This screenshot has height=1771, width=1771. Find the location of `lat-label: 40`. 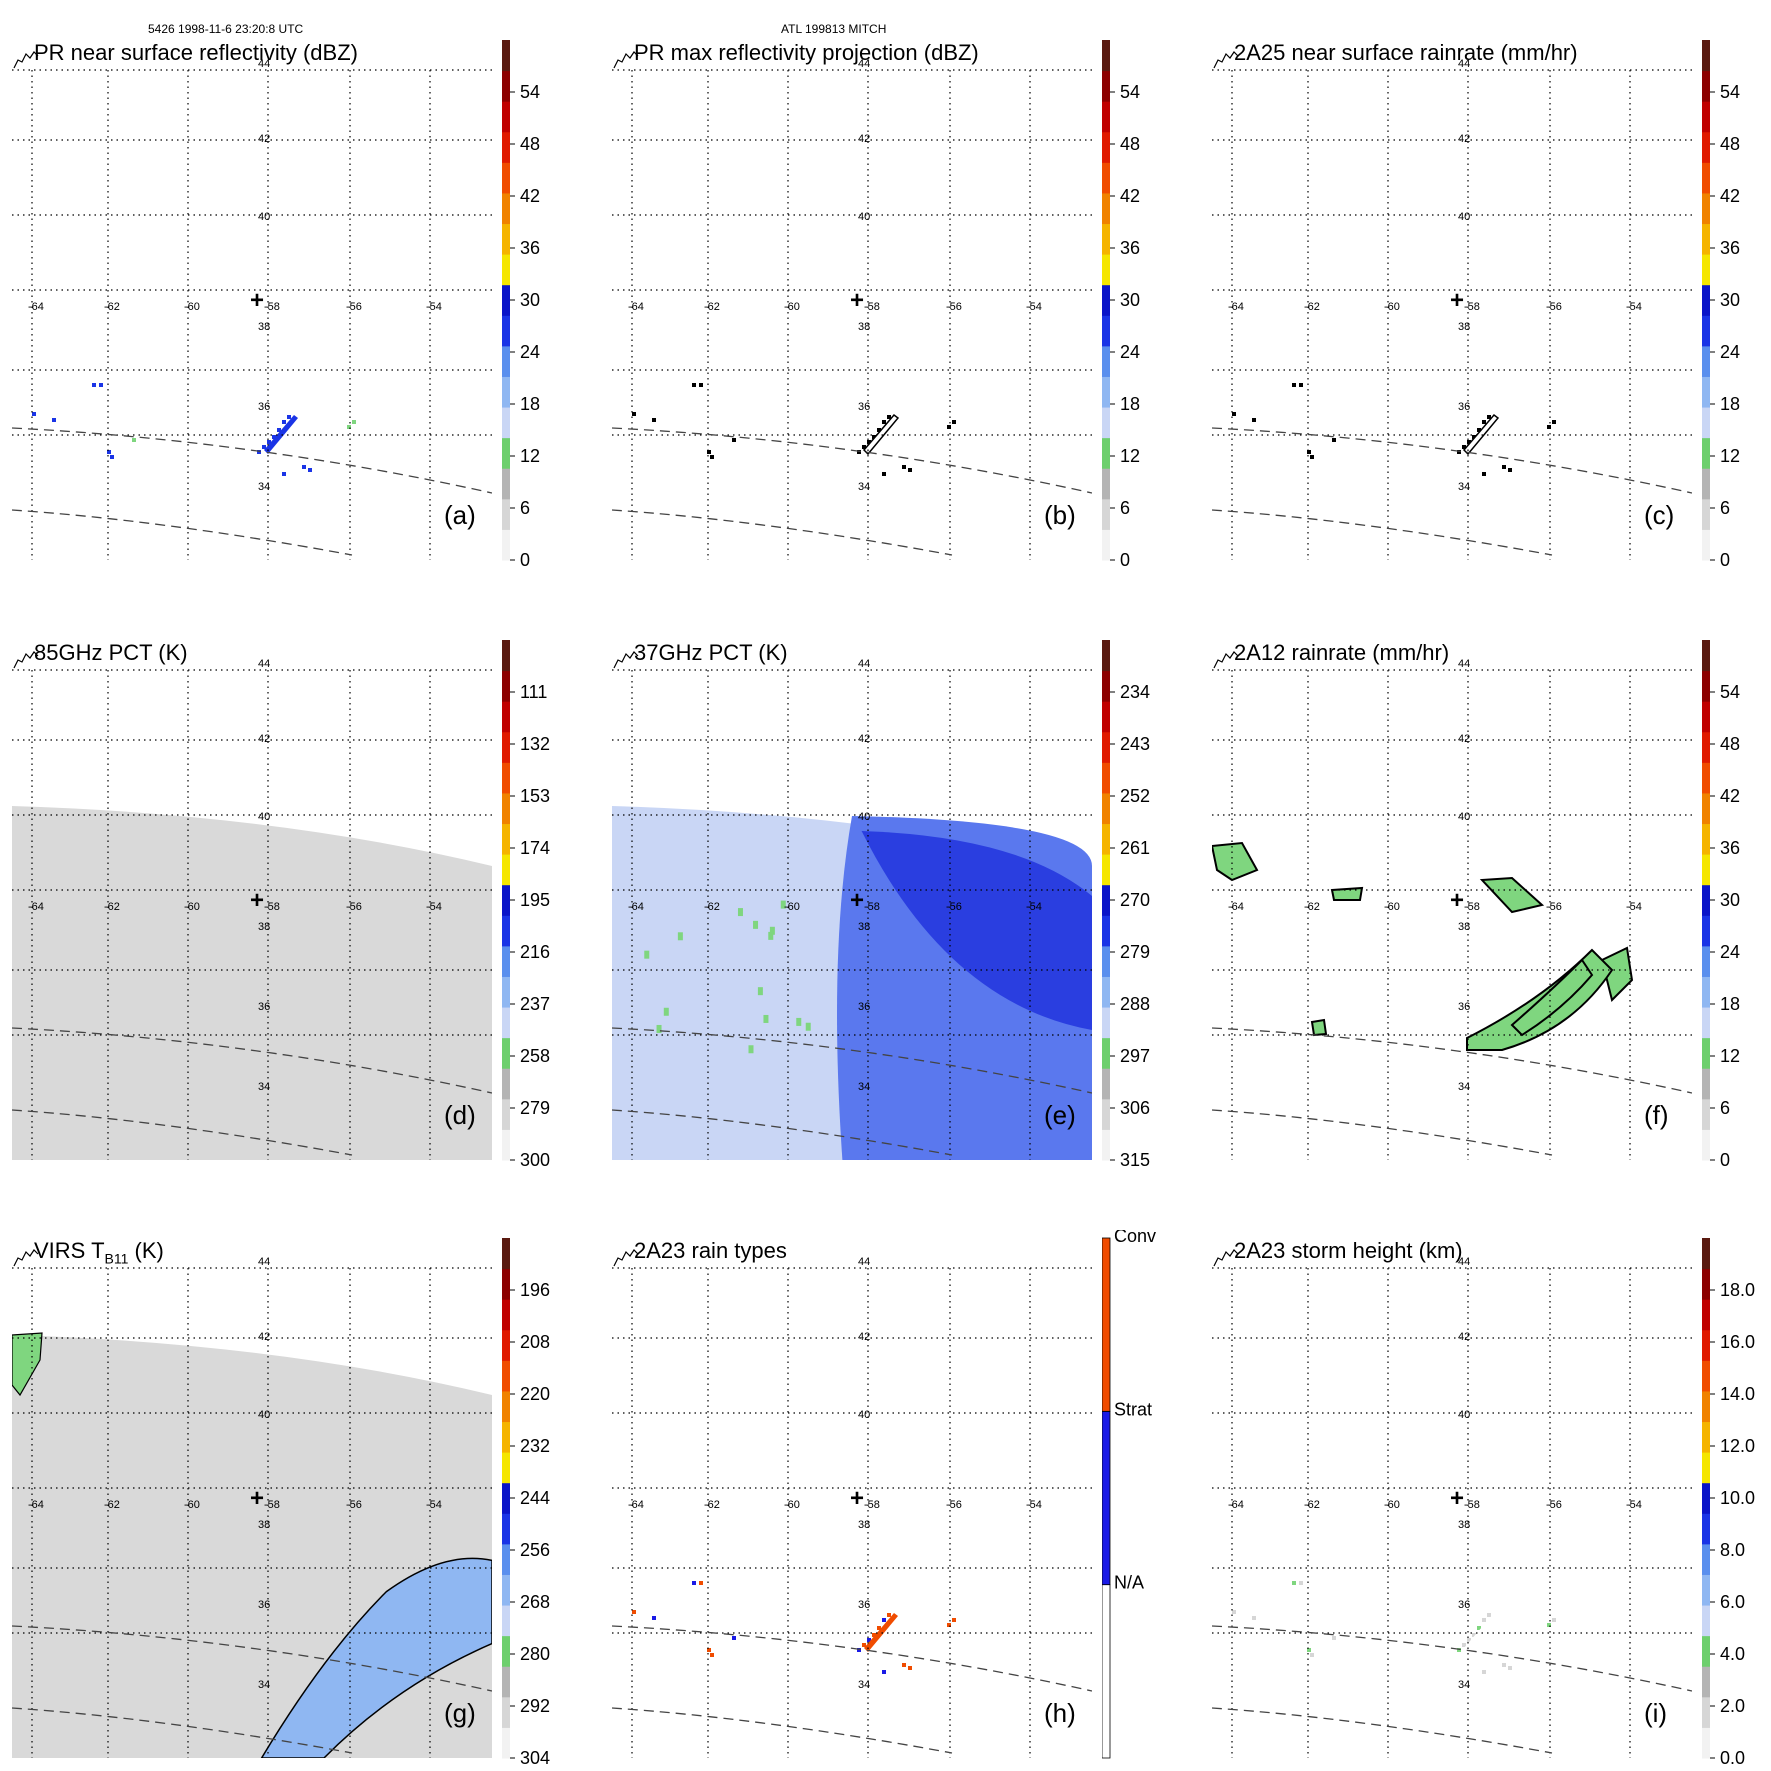

lat-label: 40 is located at coordinates (1464, 817).